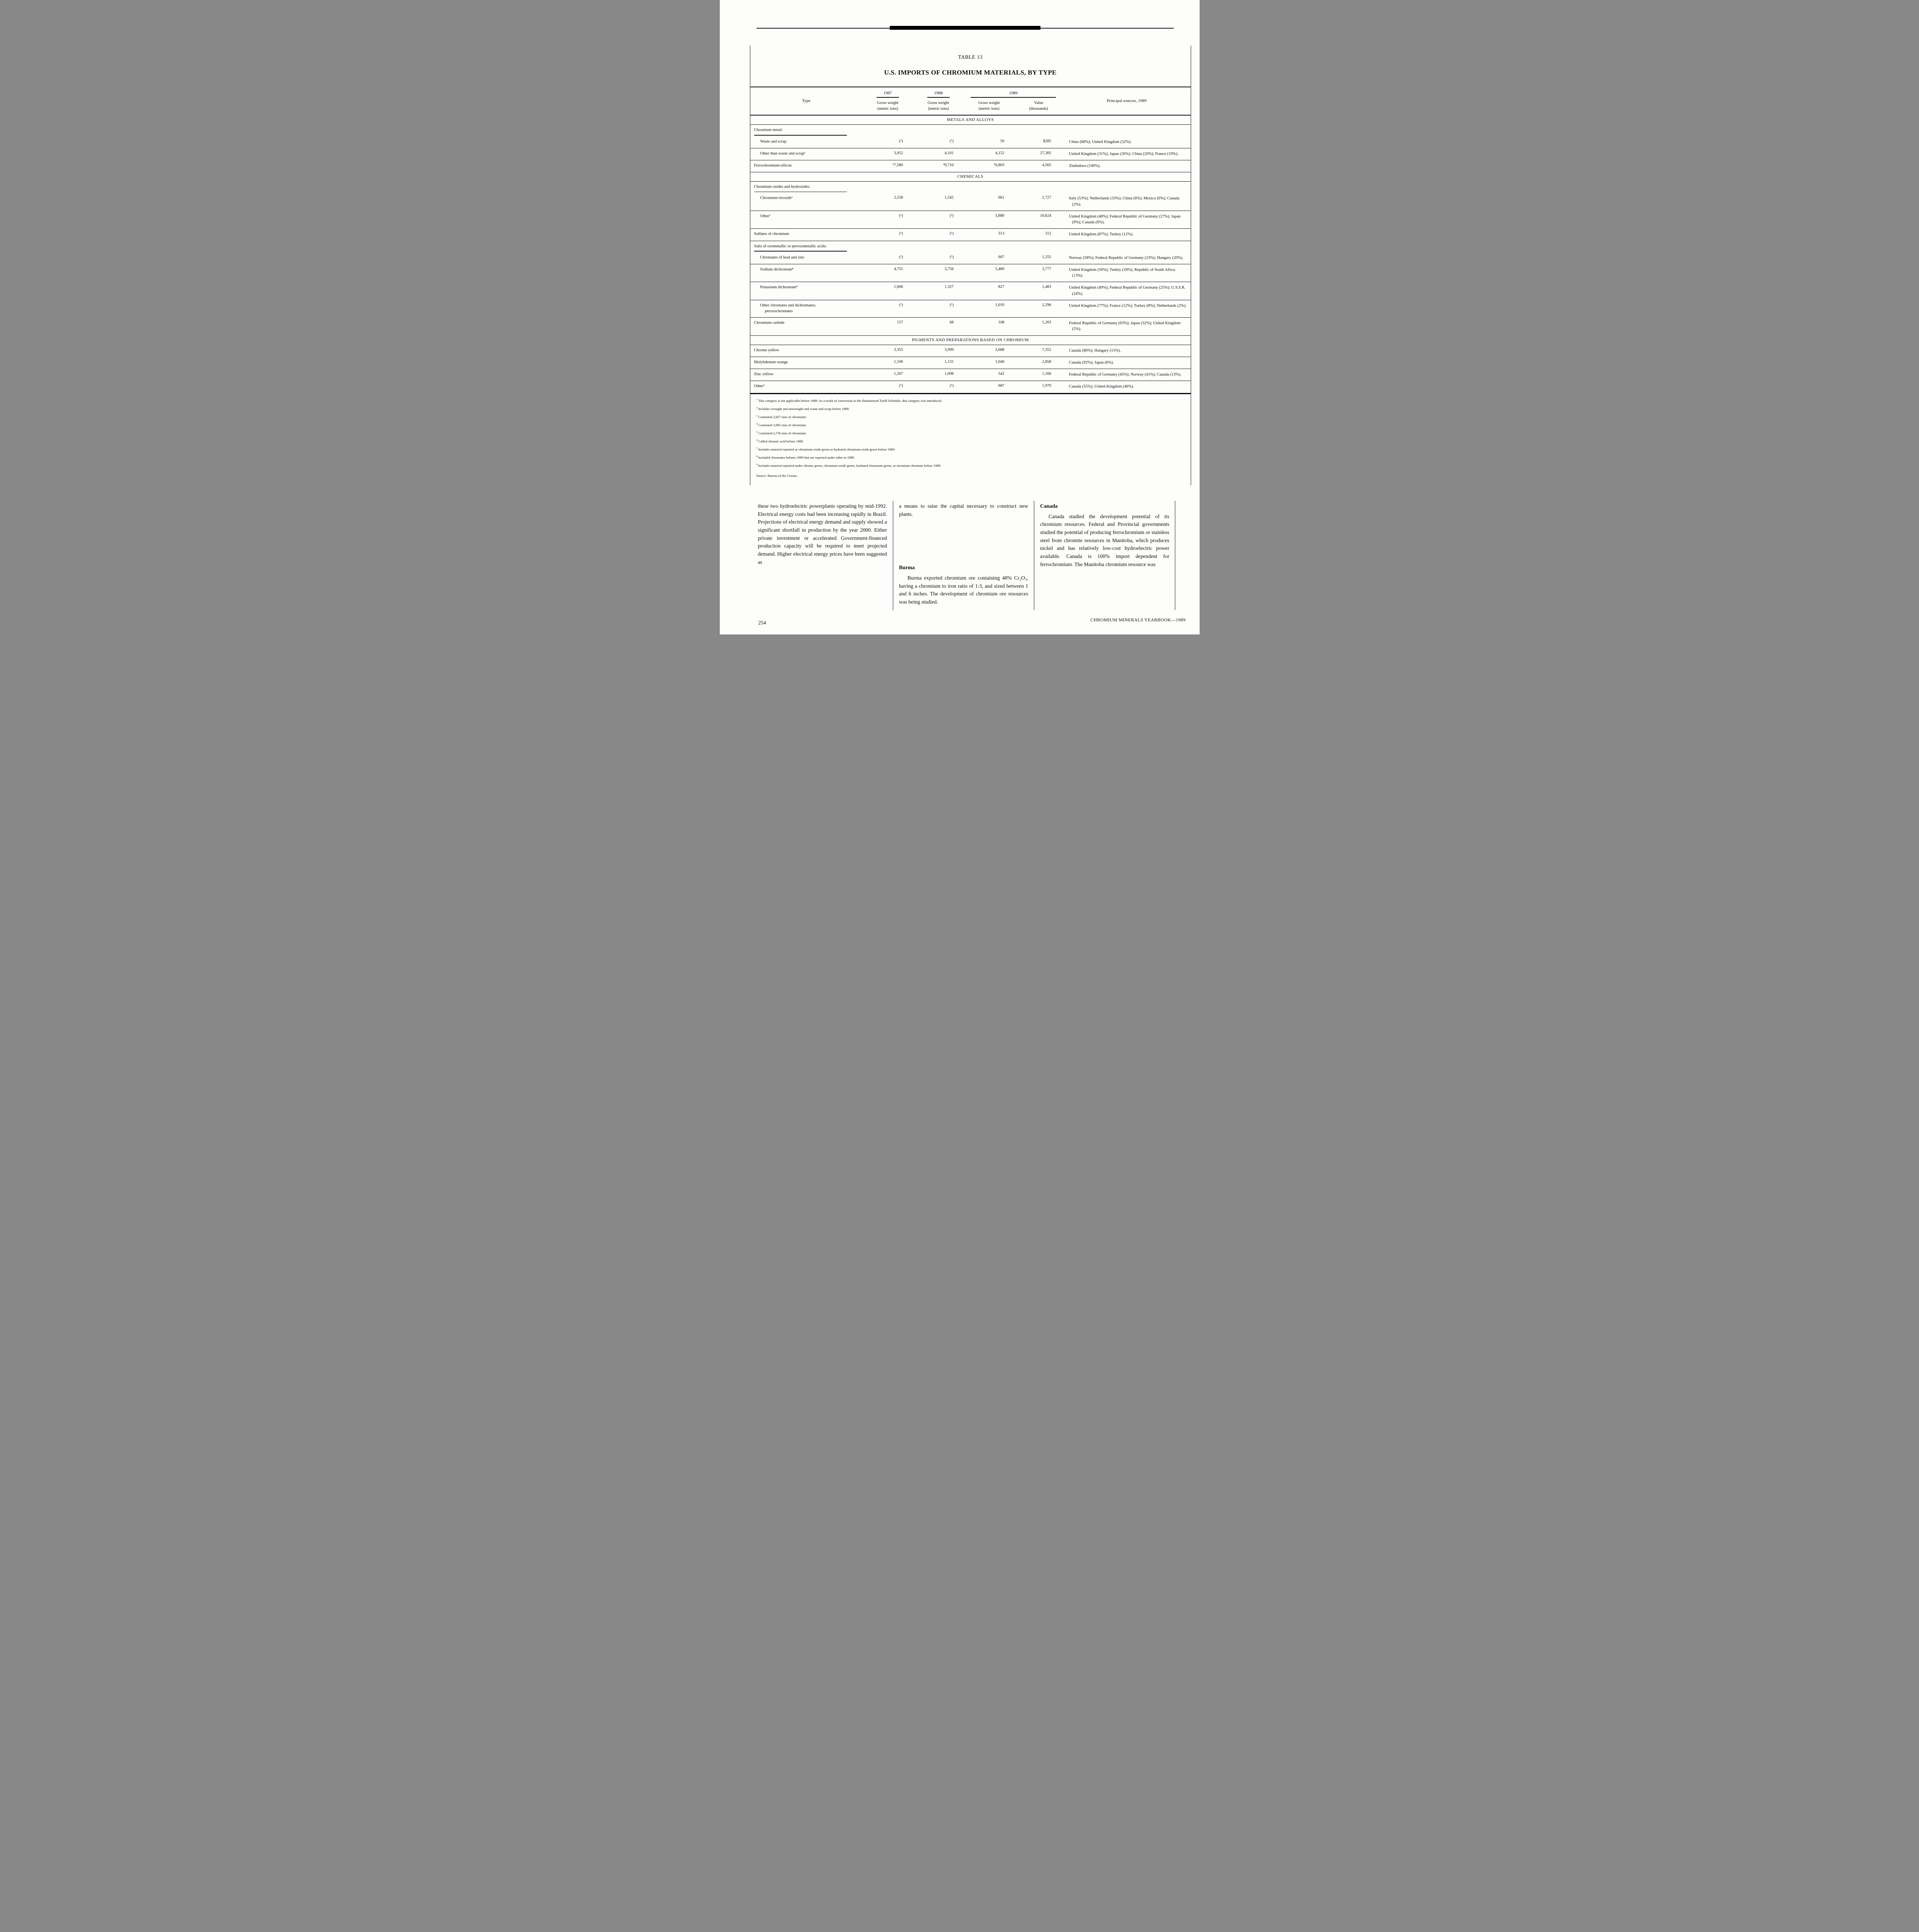 The width and height of the screenshot is (1919, 1932). I want to click on footnote: 4 Contained 3,885 tons of chromium., so click(970, 425).